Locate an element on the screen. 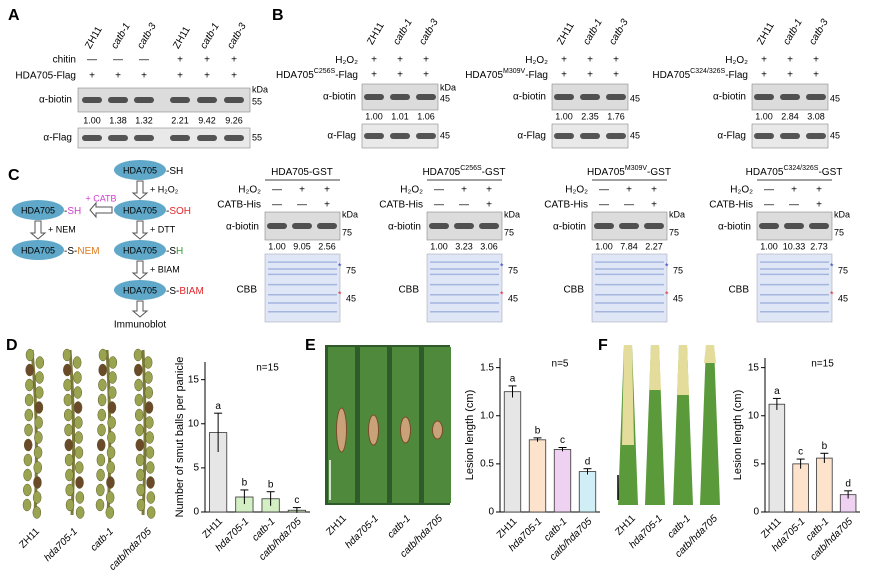 The height and width of the screenshot is (580, 870). label-part: -GST is located at coordinates (830, 172).